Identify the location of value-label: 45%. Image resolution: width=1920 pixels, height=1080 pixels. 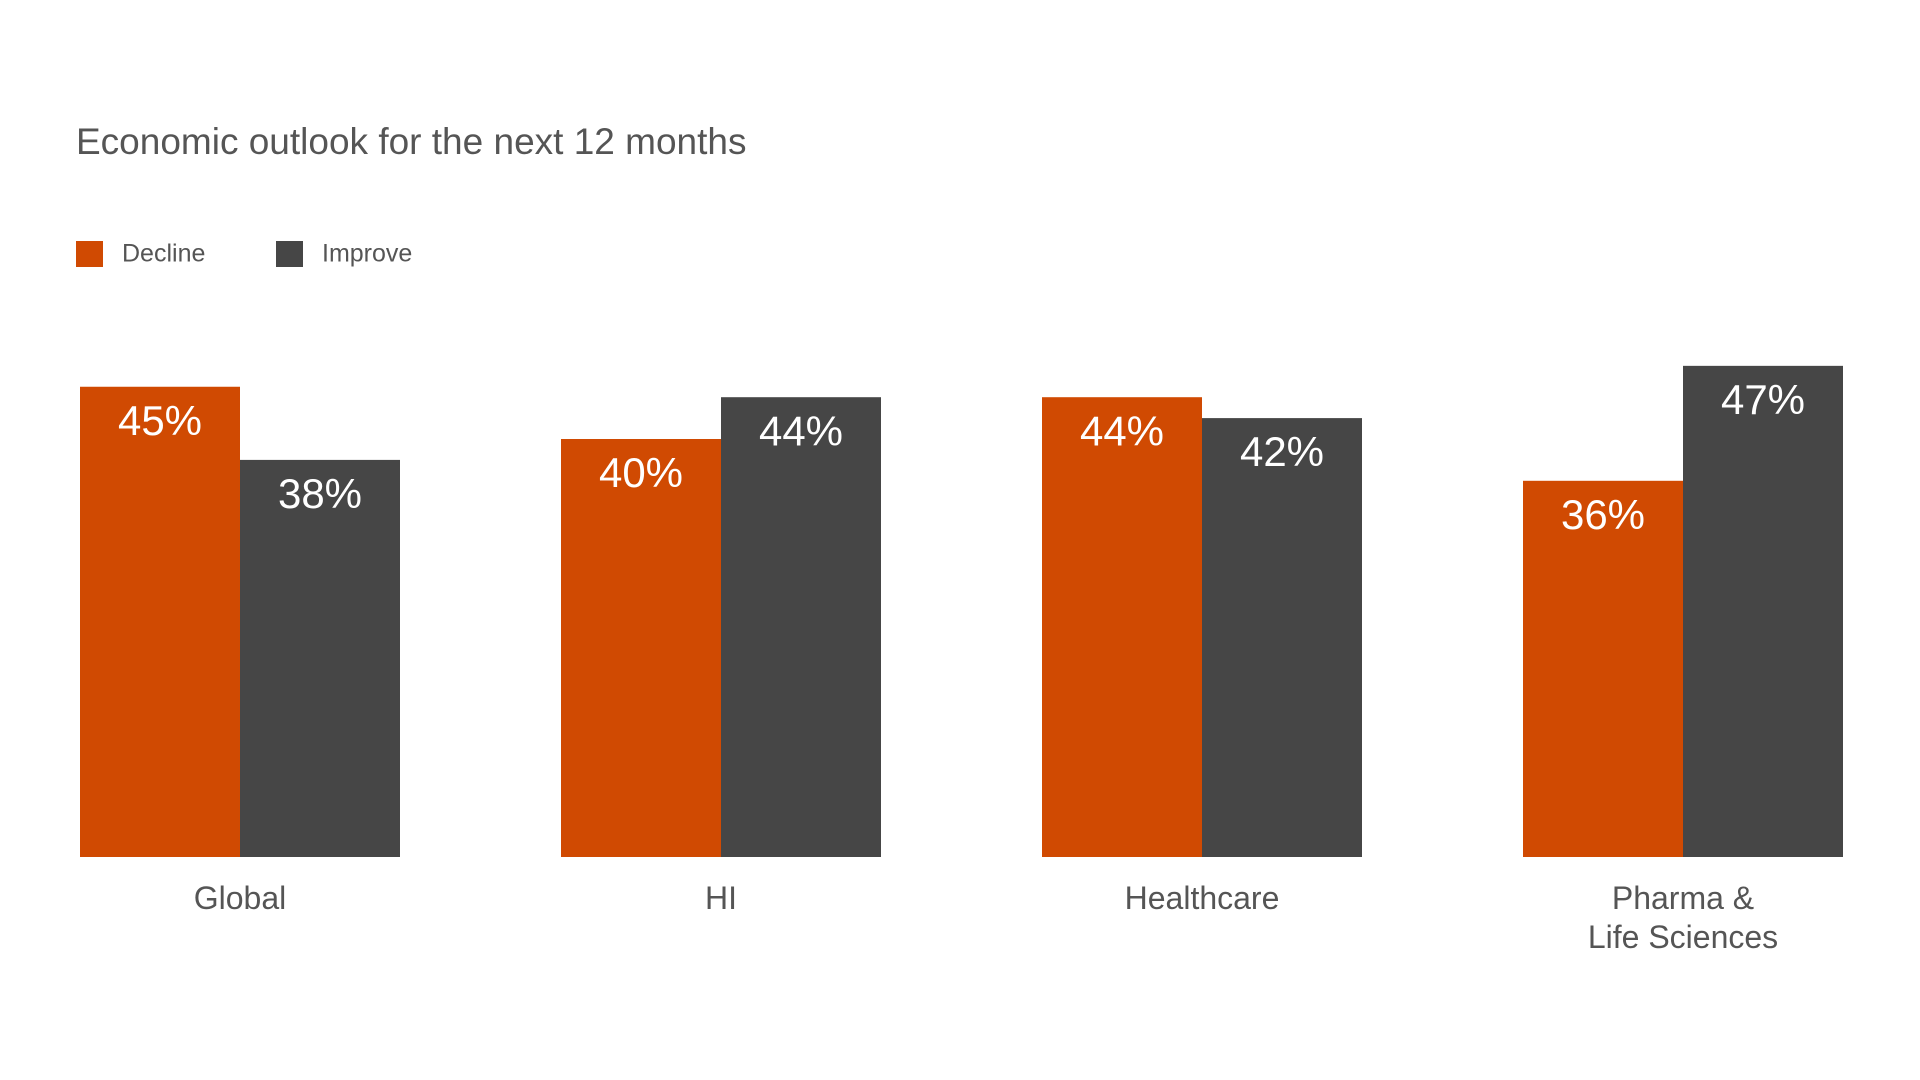
(160, 420).